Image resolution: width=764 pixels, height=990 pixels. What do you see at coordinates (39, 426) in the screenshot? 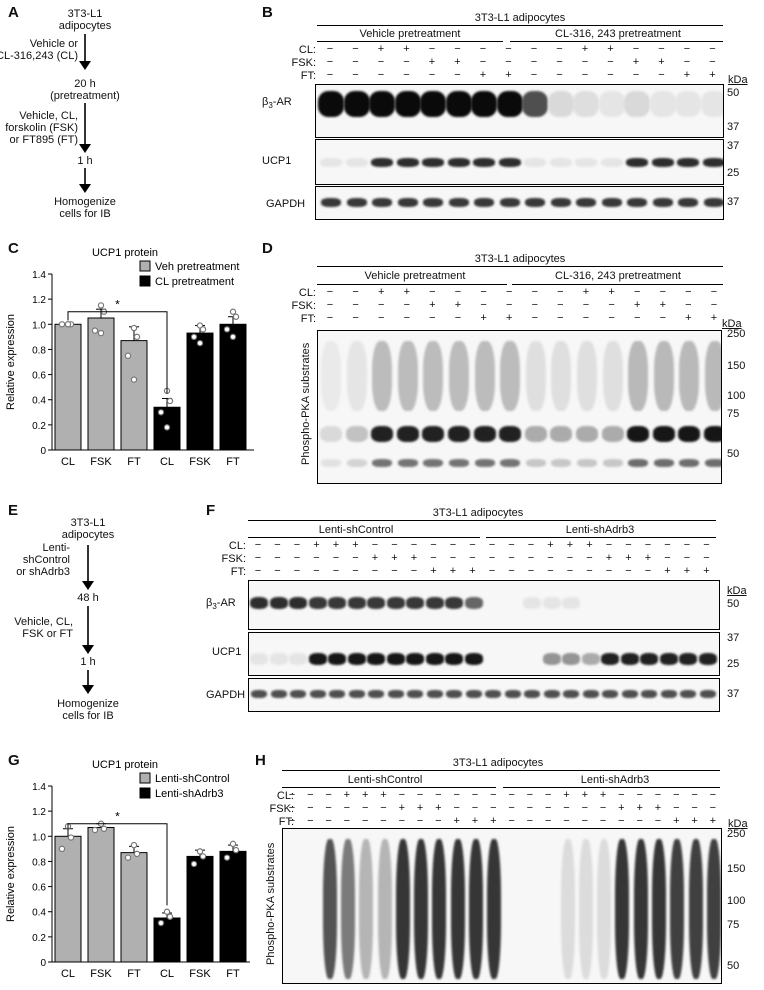
I see `chart-c-ytick-label: 0.2` at bounding box center [39, 426].